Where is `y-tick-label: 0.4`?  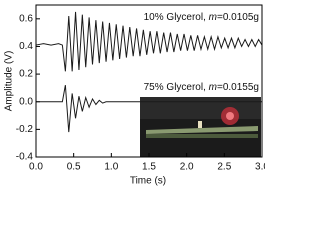 y-tick-label: 0.4 is located at coordinates (26, 46).